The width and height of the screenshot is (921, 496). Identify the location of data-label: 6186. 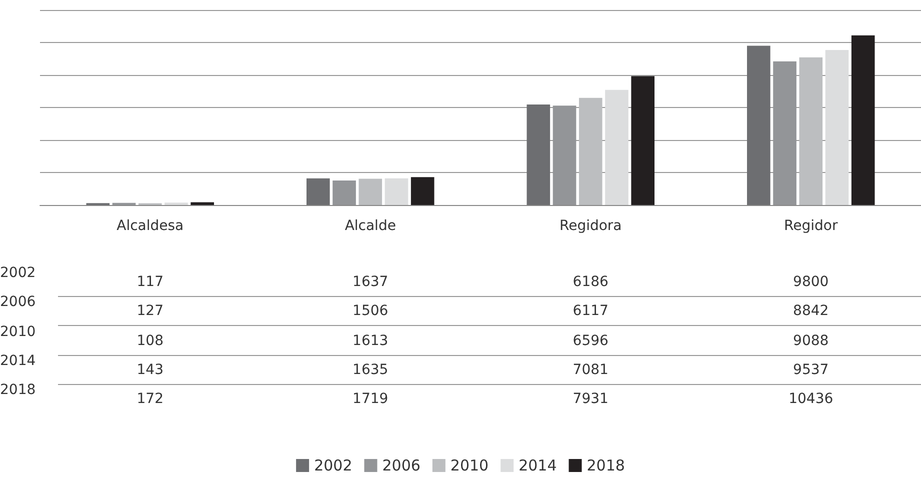
(590, 282).